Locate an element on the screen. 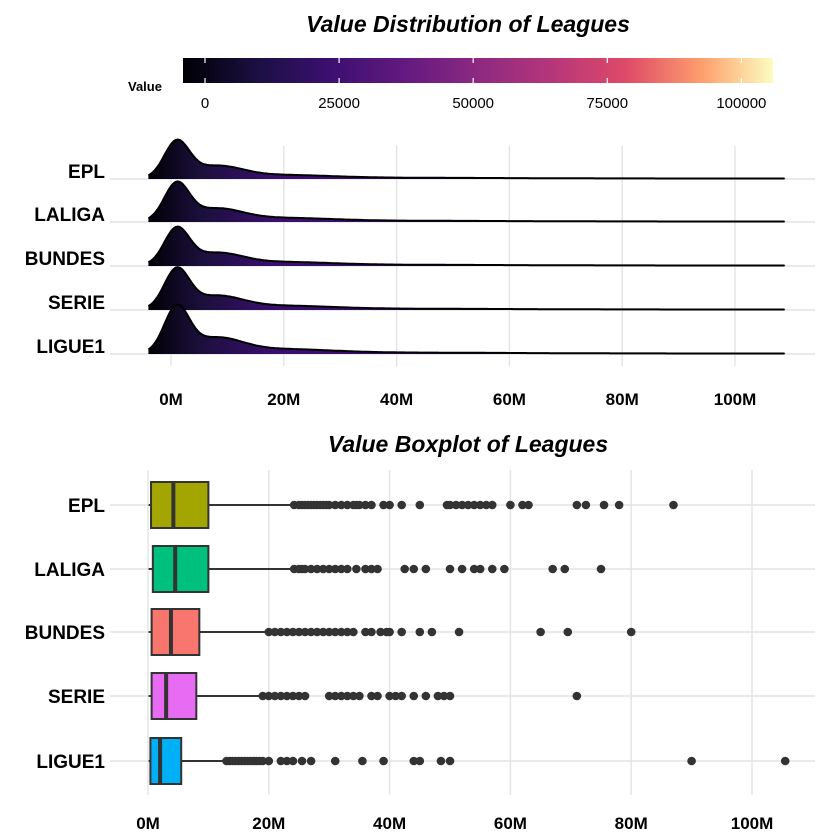  ridge-area-ligue1 is located at coordinates (467, 329).